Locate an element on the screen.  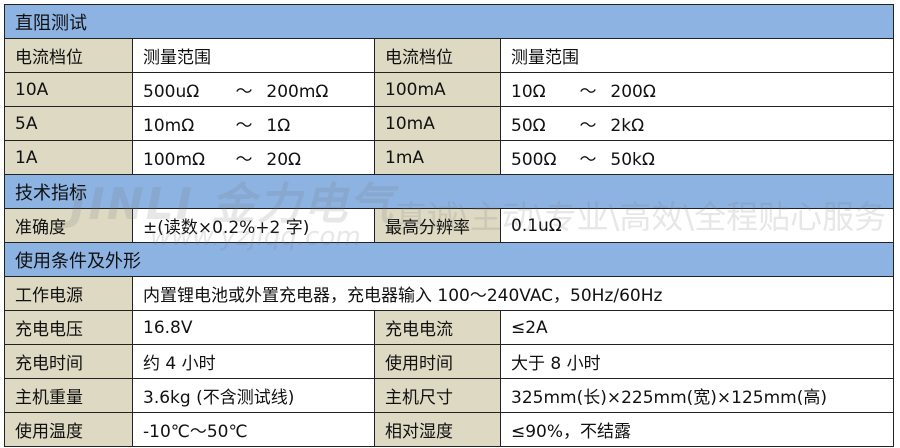
section-cond-header: 使用条件及外形 is located at coordinates (449, 259).